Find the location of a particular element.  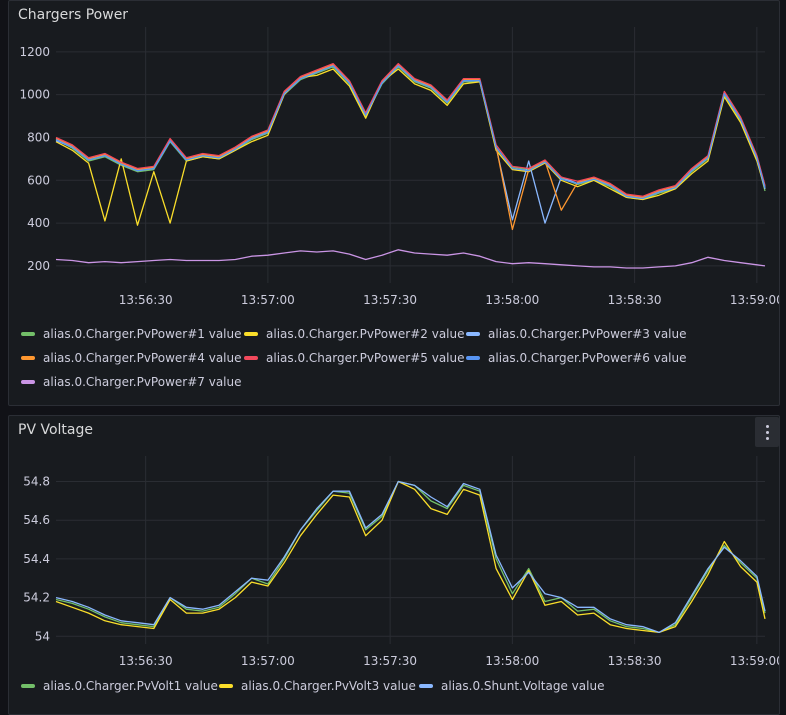

legend-label: alias.0.Charger.PvPower#5 value is located at coordinates (365, 358).